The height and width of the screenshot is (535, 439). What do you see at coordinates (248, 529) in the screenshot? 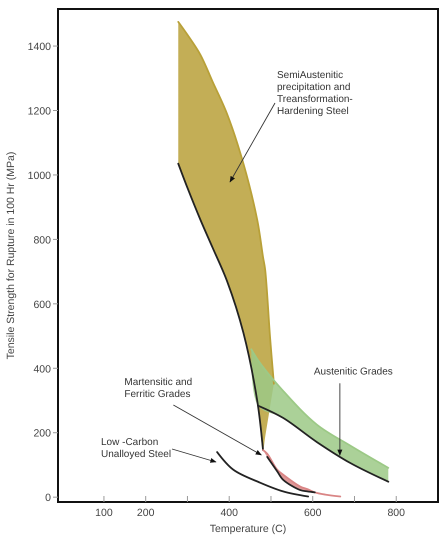
I see `x-axis-title: Temperature (C)` at bounding box center [248, 529].